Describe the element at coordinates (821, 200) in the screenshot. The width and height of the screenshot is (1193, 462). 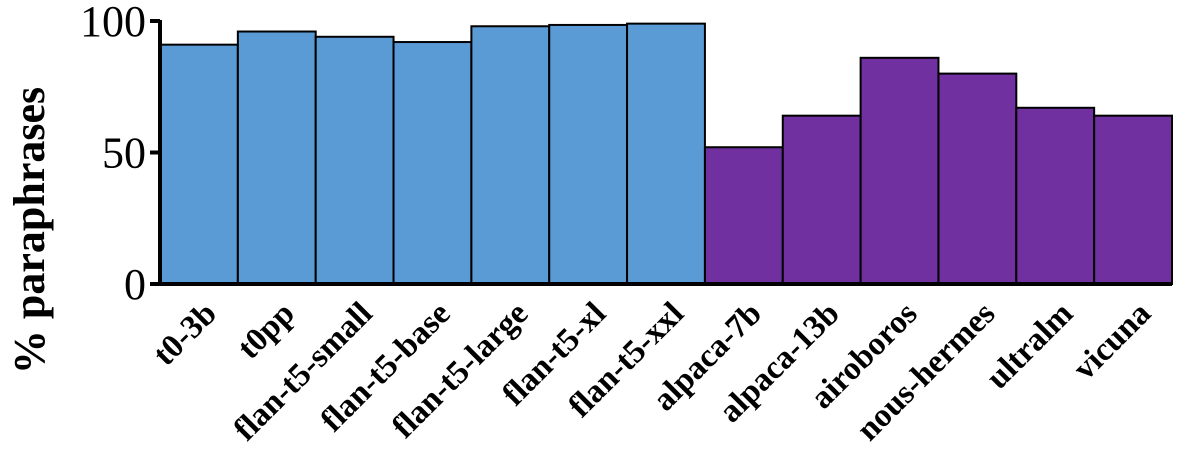
I see `bar-alpaca-13b` at that location.